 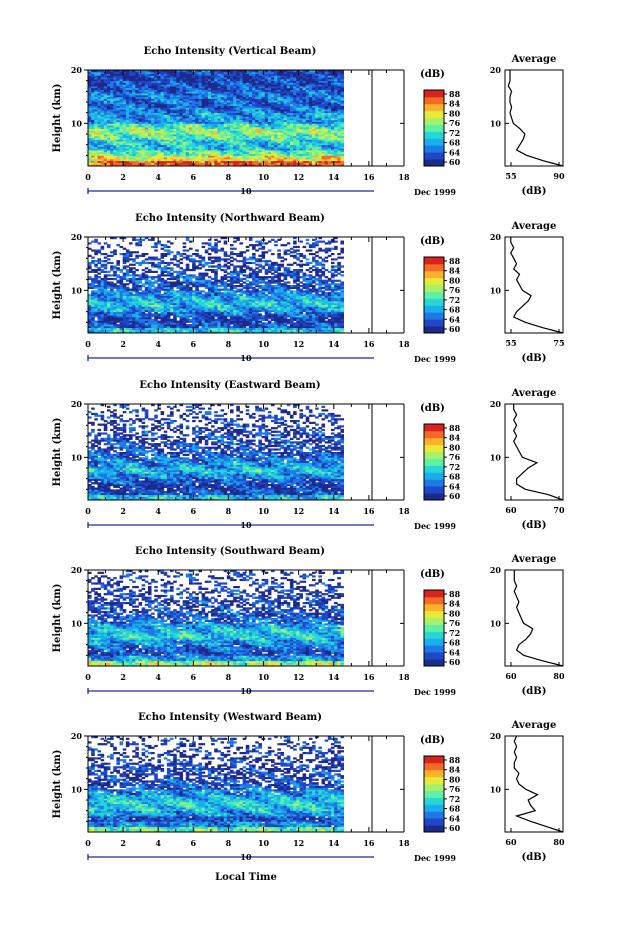 I want to click on colorbar-unit: (dB), so click(x=432, y=74).